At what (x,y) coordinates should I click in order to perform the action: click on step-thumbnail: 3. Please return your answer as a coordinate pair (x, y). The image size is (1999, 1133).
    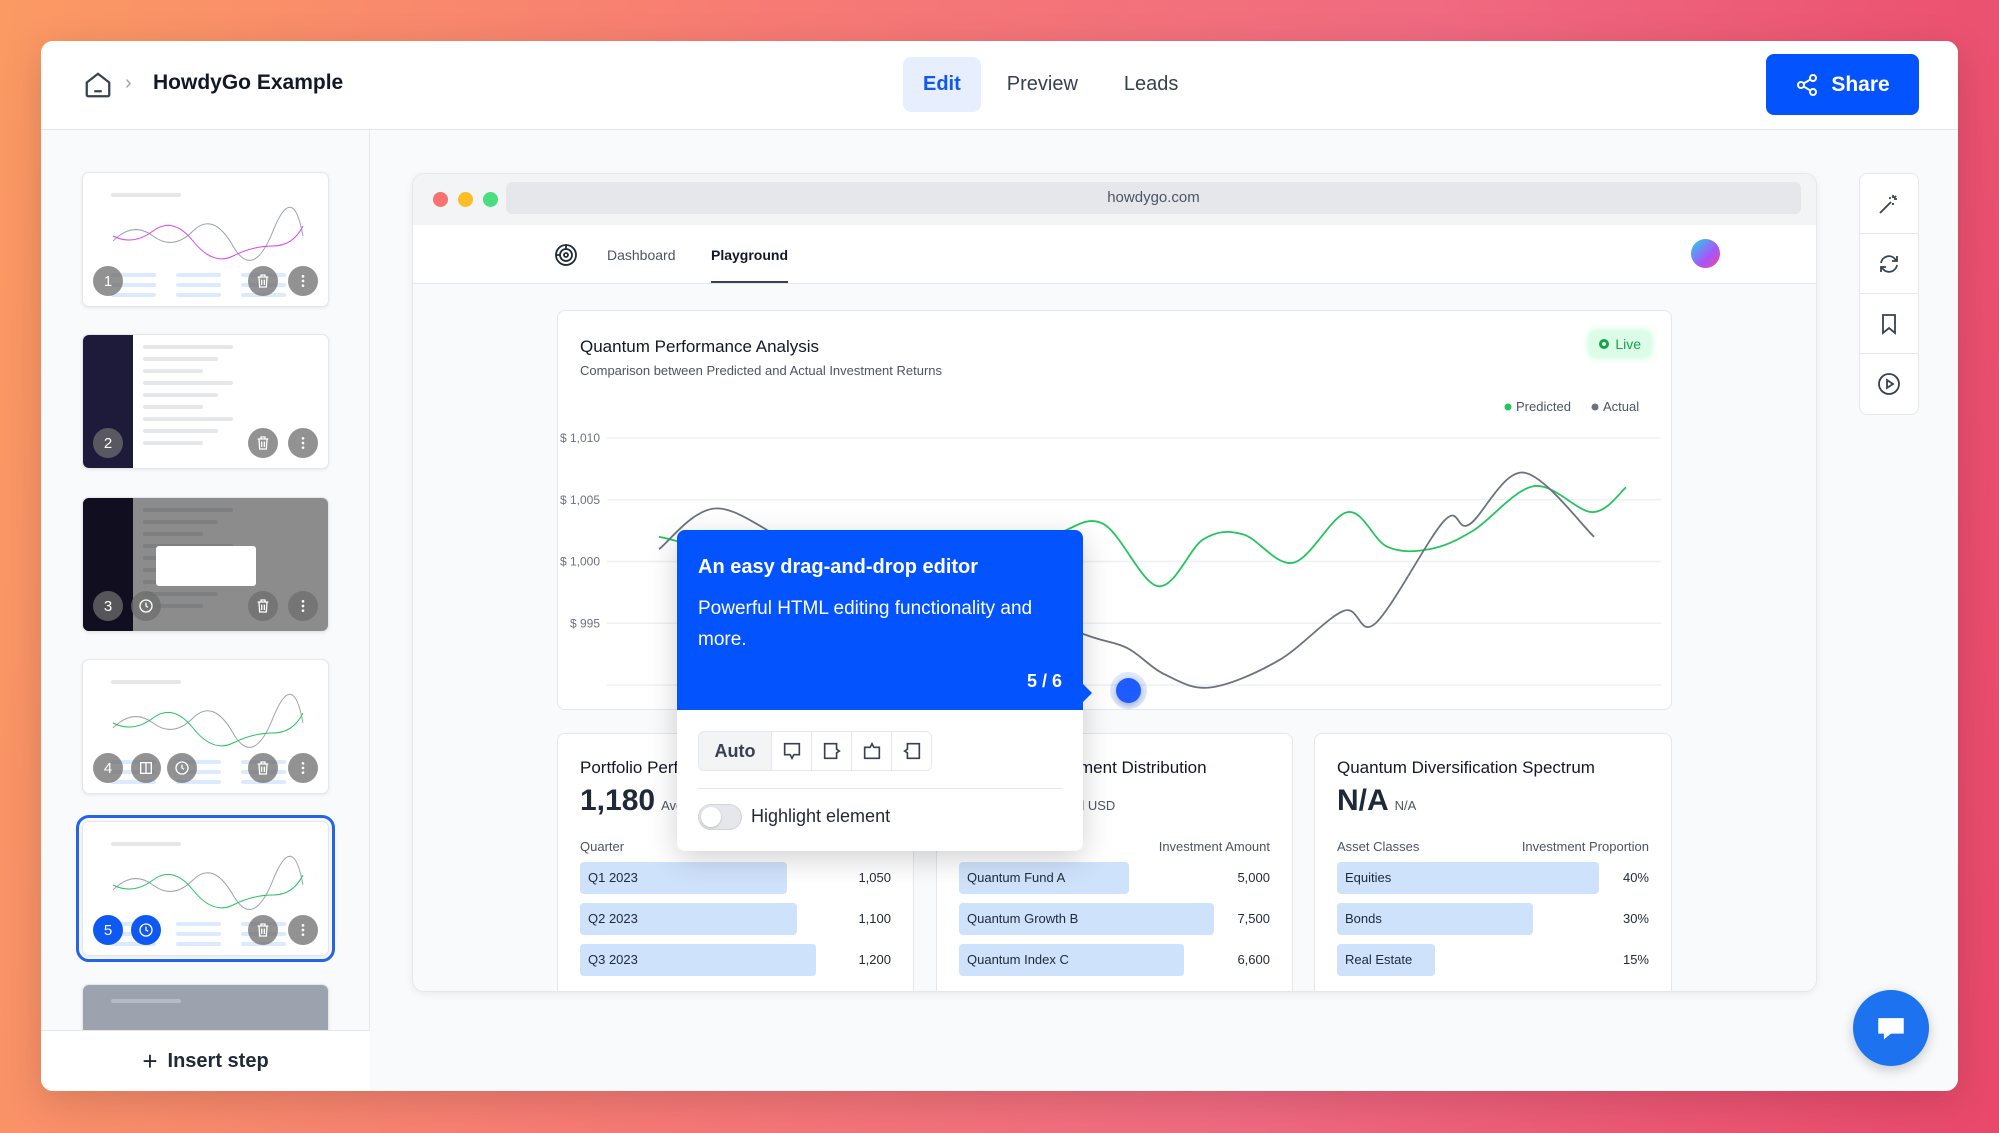
    Looking at the image, I should click on (205, 564).